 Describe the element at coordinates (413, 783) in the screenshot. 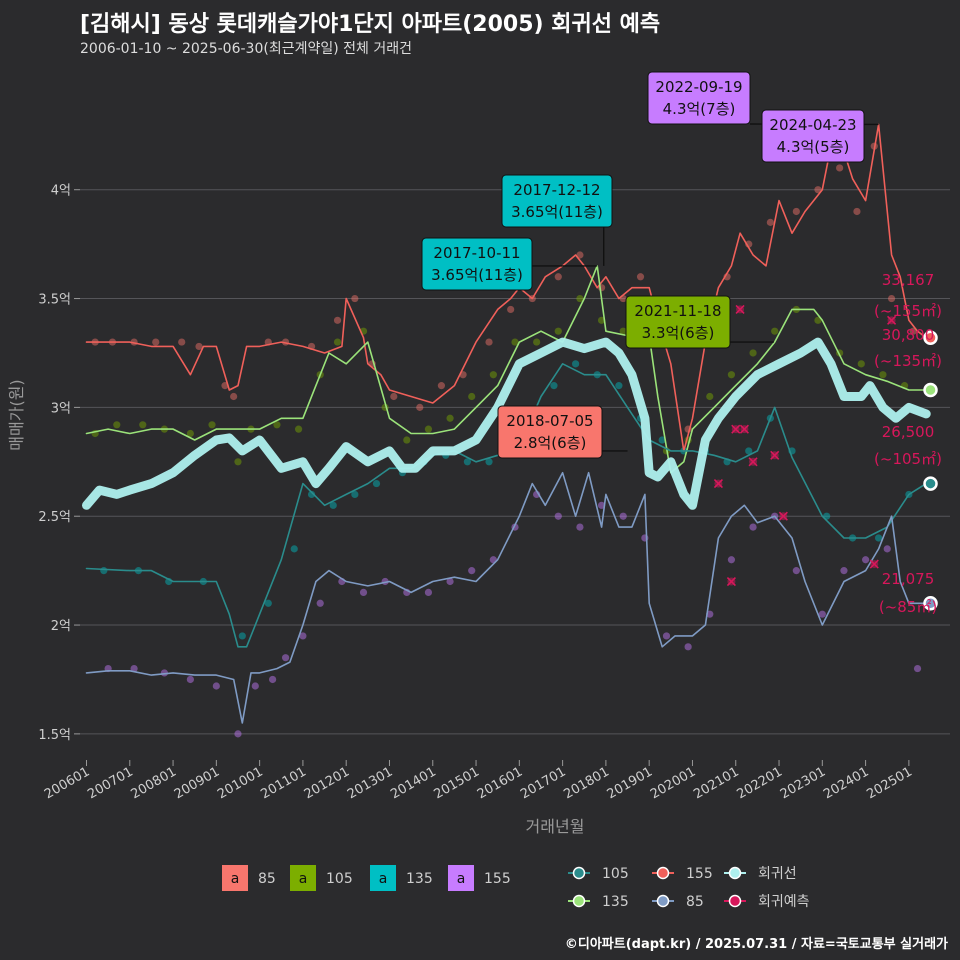

I see `x-tick-label: 201401` at that location.